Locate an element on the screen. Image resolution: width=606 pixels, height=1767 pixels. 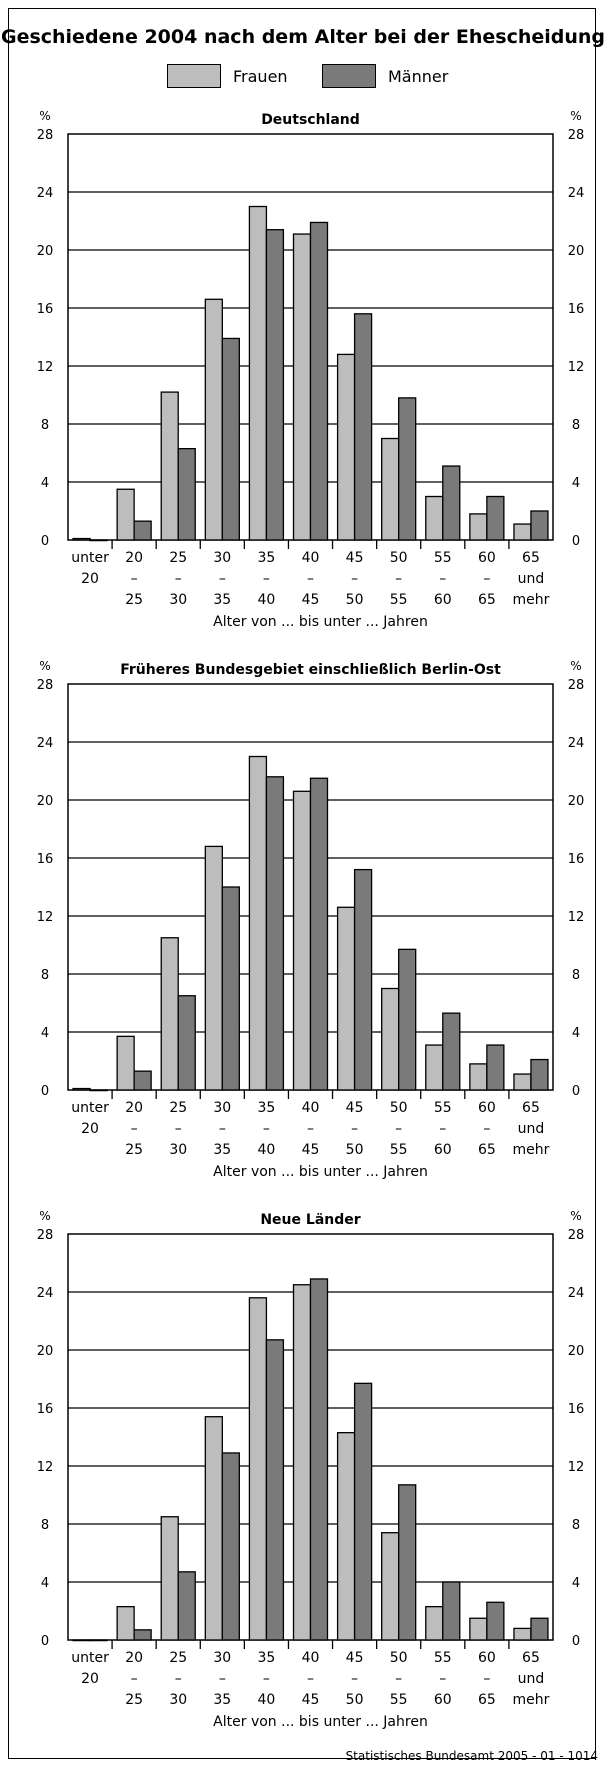
x-tick-label: 25 is located at coordinates (134, 600).